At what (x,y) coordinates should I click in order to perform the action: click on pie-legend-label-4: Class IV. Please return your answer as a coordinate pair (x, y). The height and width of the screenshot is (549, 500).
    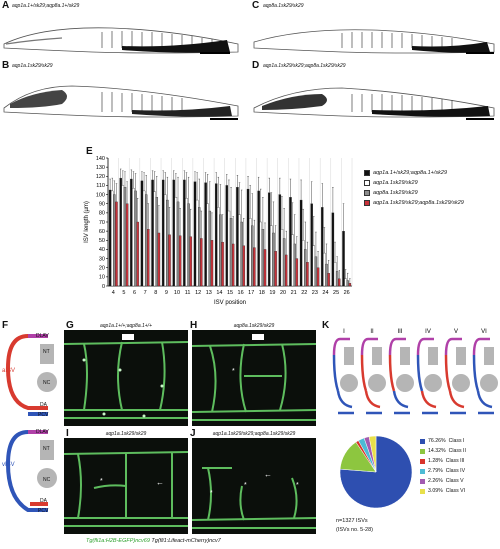
    Looking at the image, I should click on (455, 471).